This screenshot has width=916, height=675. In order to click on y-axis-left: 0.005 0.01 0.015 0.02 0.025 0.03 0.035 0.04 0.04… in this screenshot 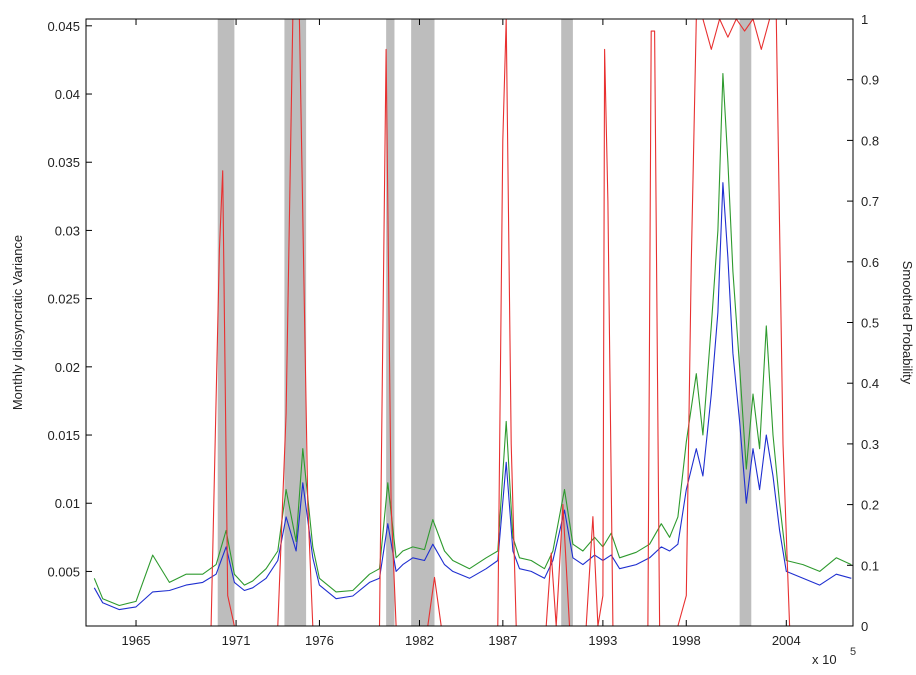, I will do `click(69, 299)`.